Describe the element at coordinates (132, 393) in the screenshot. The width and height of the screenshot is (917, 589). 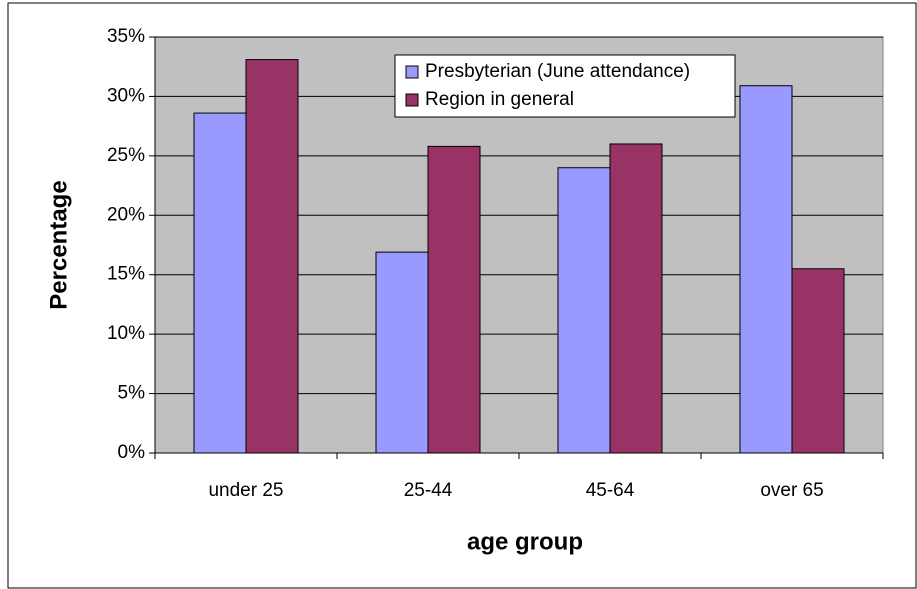
I see `y-tick-label: 5%` at that location.